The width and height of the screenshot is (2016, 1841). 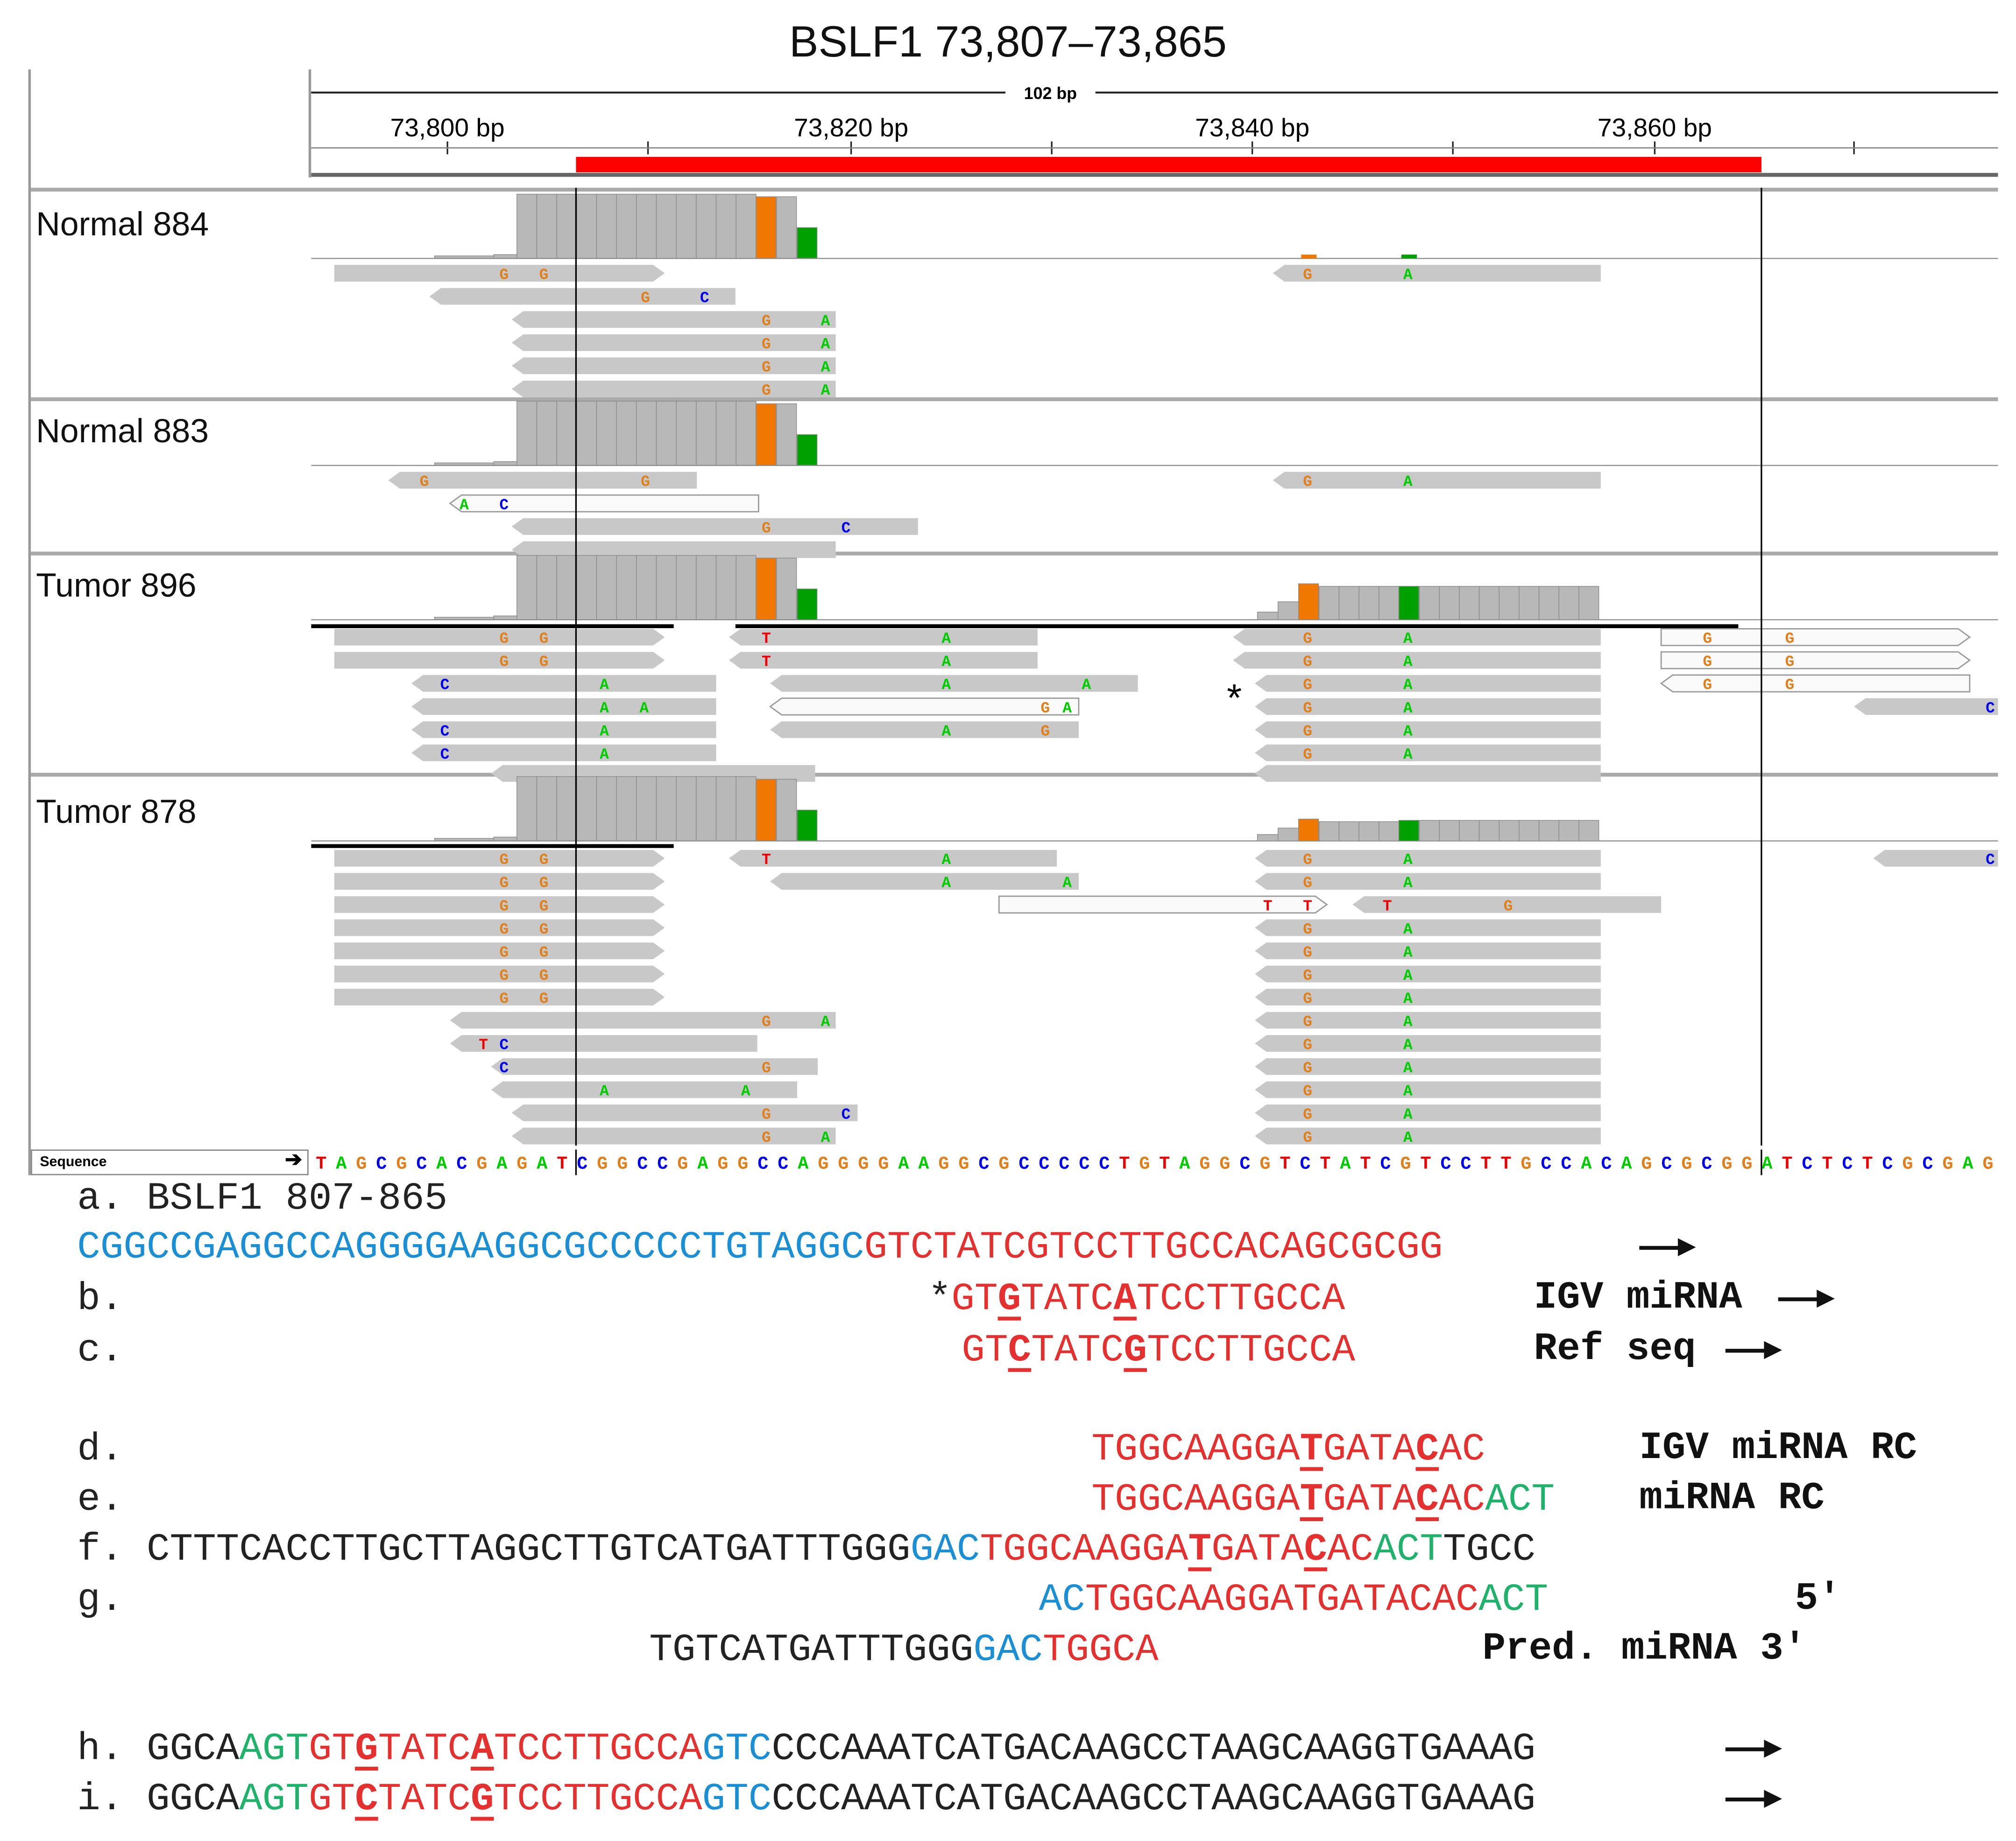 I want to click on seq-blue: CGGCCGAGGCCAGGGGAAGGCGCCCCCTGTAGGC, so click(x=470, y=1249).